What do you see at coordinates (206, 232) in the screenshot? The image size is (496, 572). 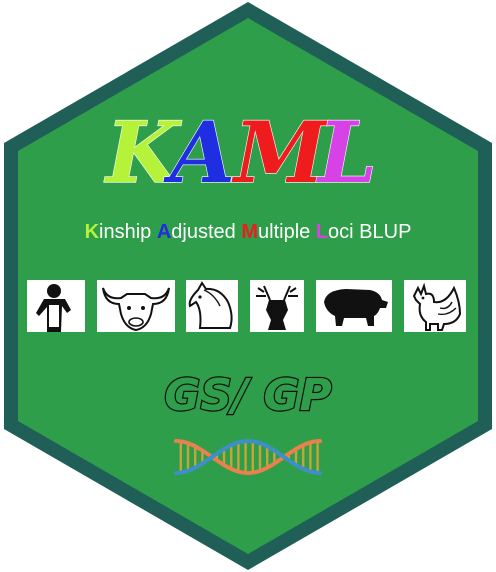 I see `subtitle-word-adjusted: djusted` at bounding box center [206, 232].